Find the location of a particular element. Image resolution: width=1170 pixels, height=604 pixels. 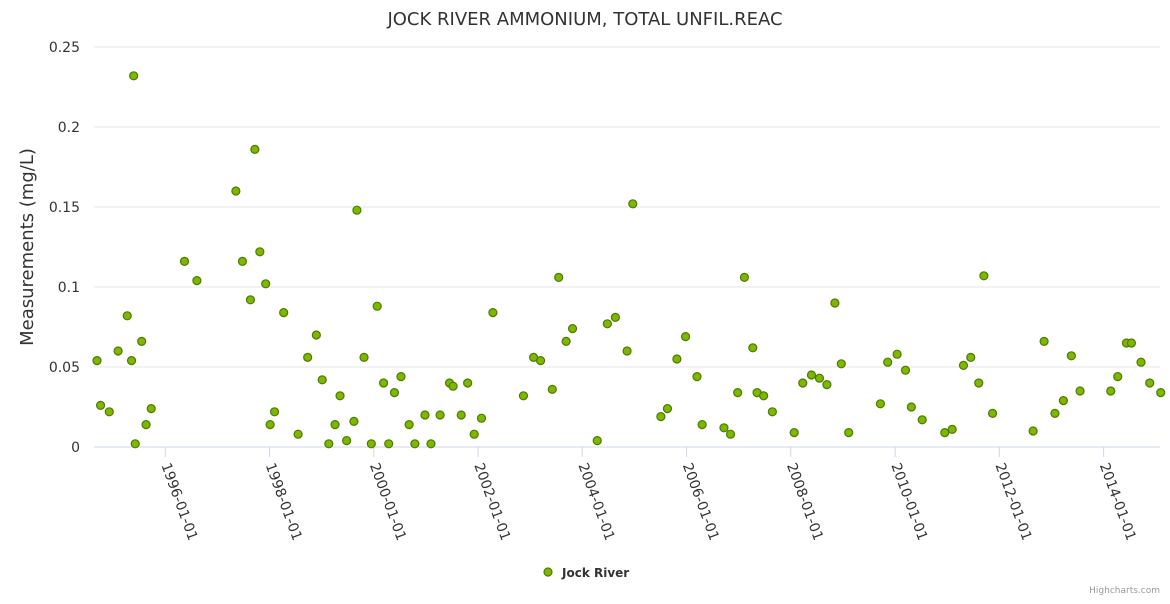

credits-link: Highcharts.com is located at coordinates (1124, 591).